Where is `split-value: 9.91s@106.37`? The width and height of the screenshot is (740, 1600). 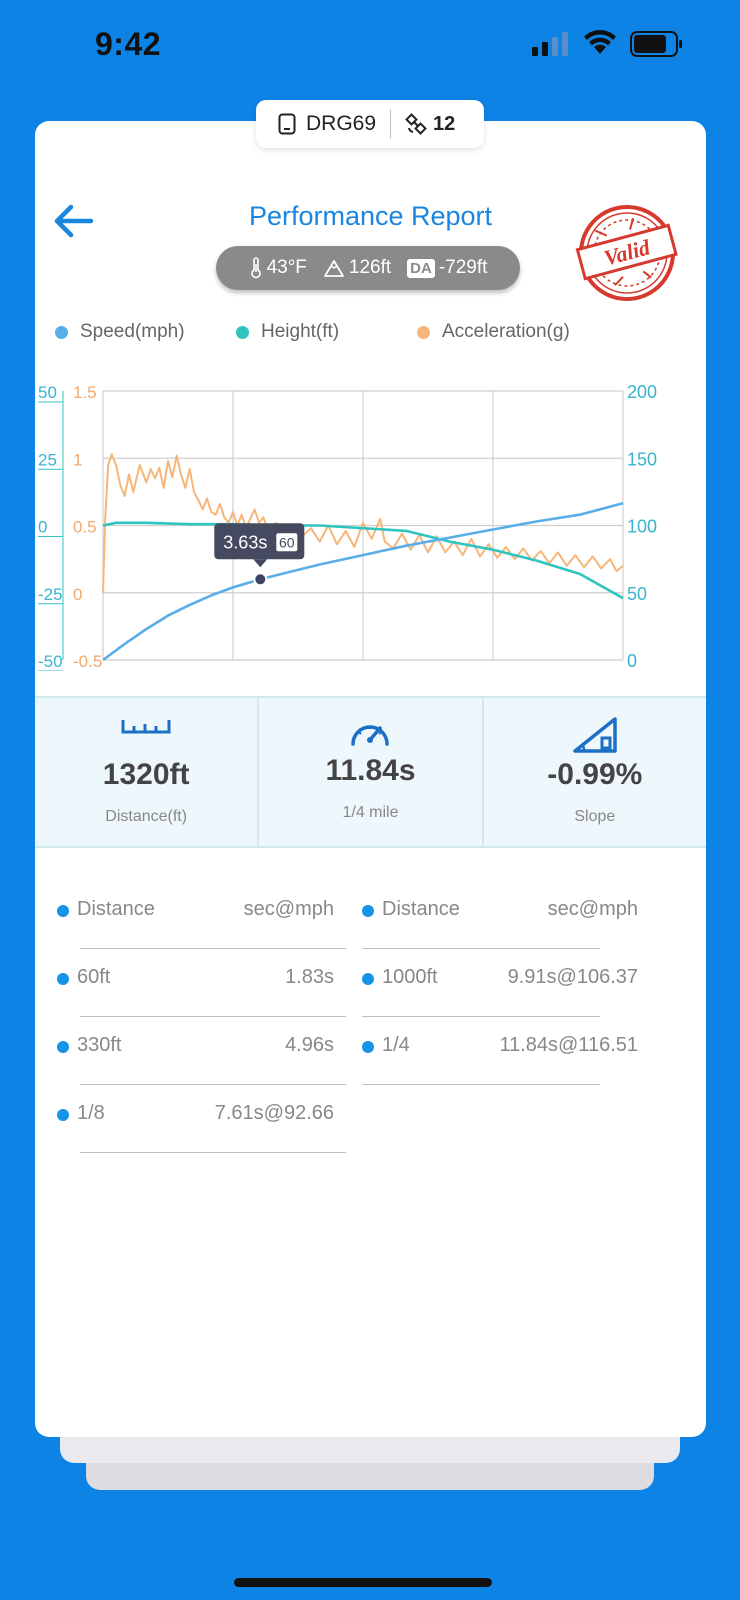 split-value: 9.91s@106.37 is located at coordinates (572, 977).